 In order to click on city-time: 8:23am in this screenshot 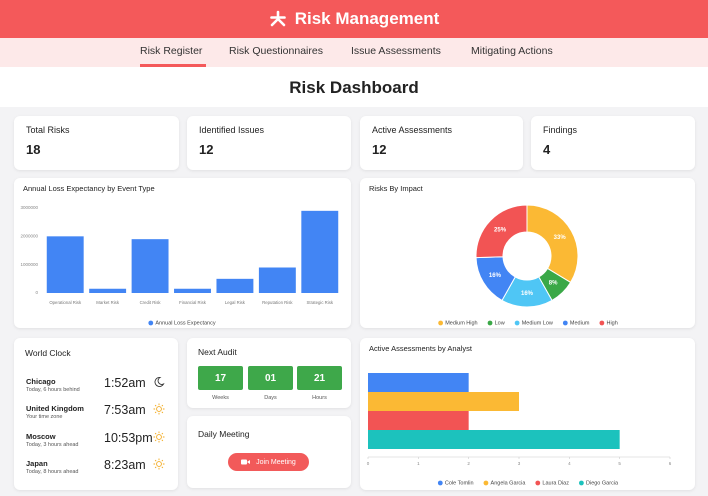, I will do `click(125, 465)`.